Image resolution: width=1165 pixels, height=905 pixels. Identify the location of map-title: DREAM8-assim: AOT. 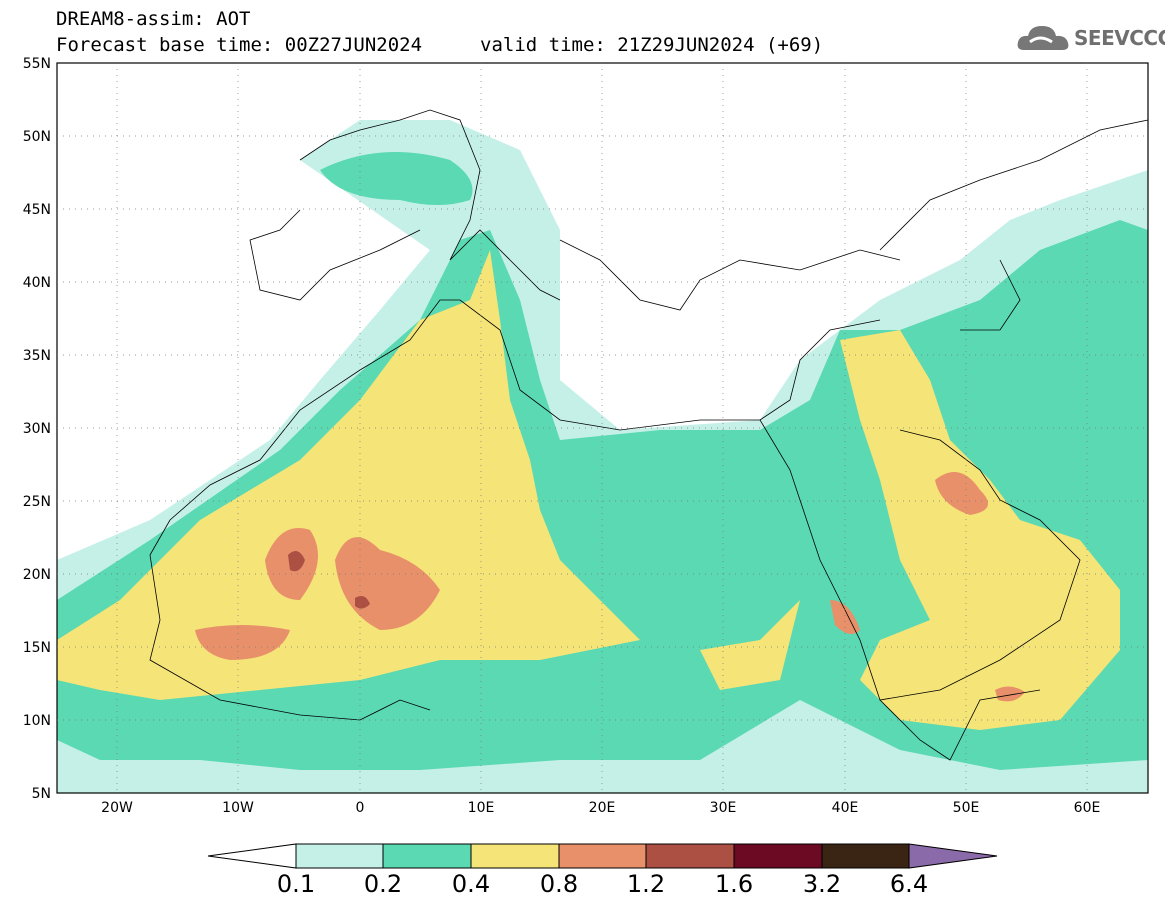
(153, 19).